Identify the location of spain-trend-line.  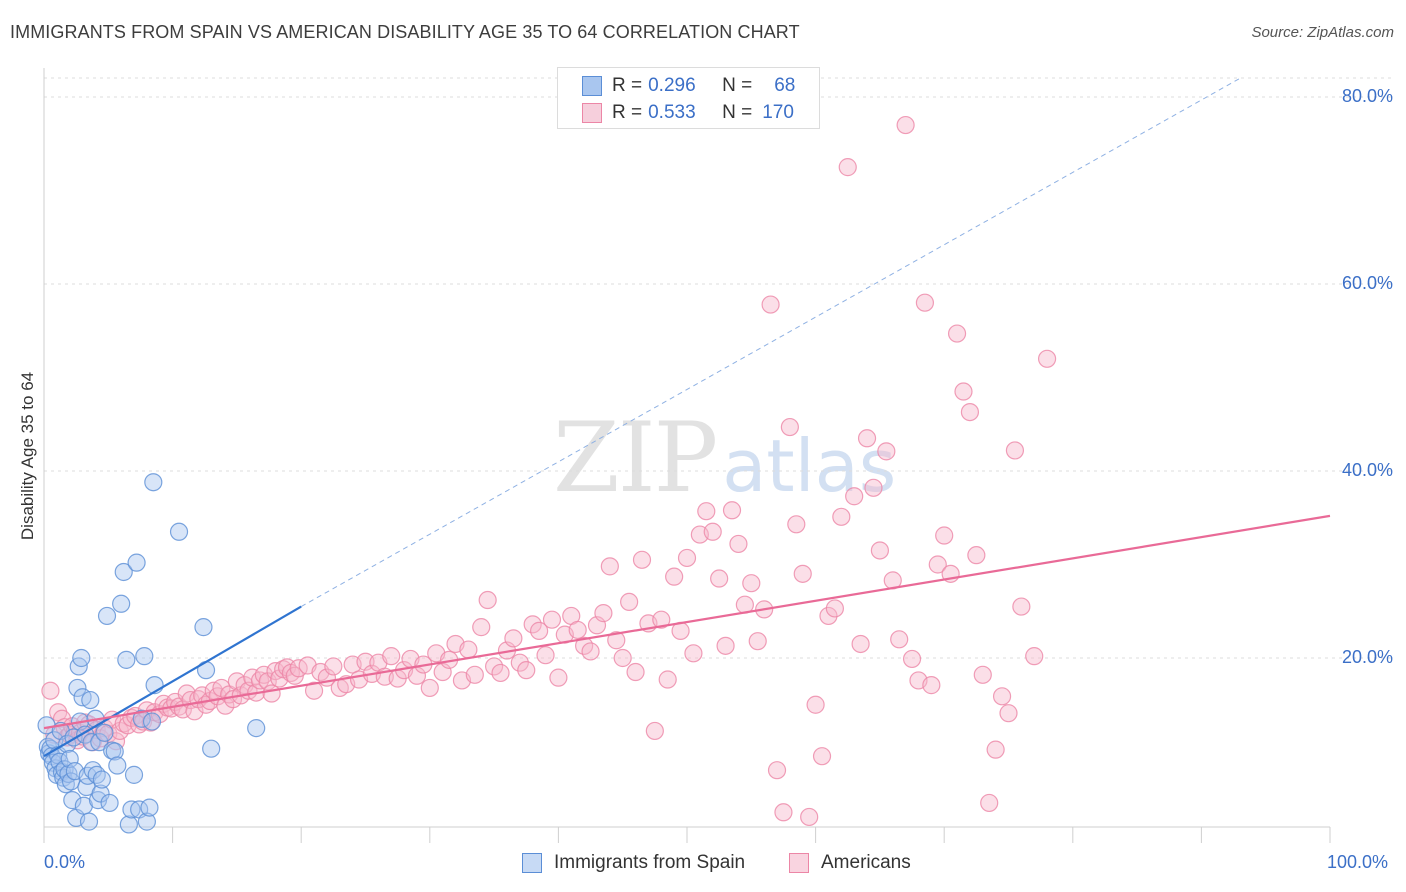
(172, 681).